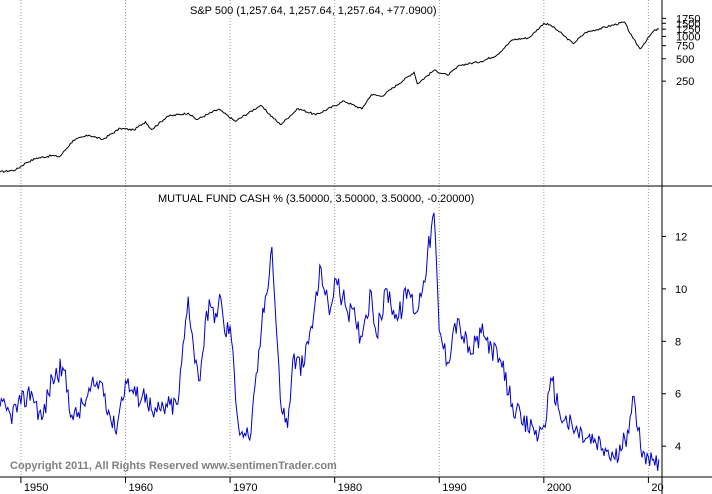 This screenshot has width=712, height=494. Describe the element at coordinates (678, 447) in the screenshot. I see `fund-cash-y-tick-label: 4` at that location.